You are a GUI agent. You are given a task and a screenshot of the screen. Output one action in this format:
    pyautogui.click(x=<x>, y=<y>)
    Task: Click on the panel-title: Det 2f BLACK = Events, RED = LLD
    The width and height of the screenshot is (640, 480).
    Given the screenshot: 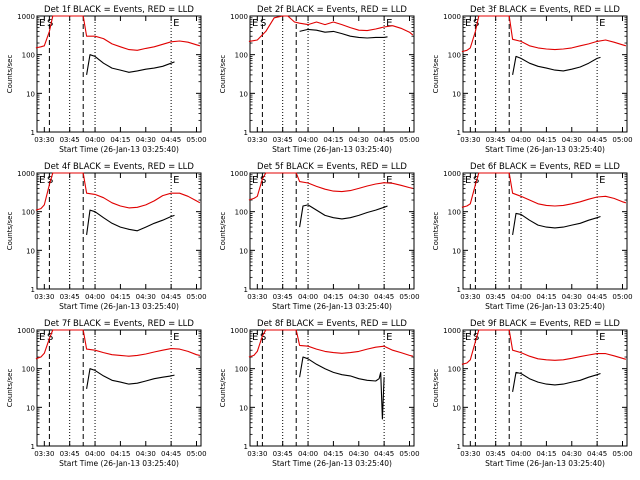 What is the action you would take?
    pyautogui.click(x=332, y=10)
    